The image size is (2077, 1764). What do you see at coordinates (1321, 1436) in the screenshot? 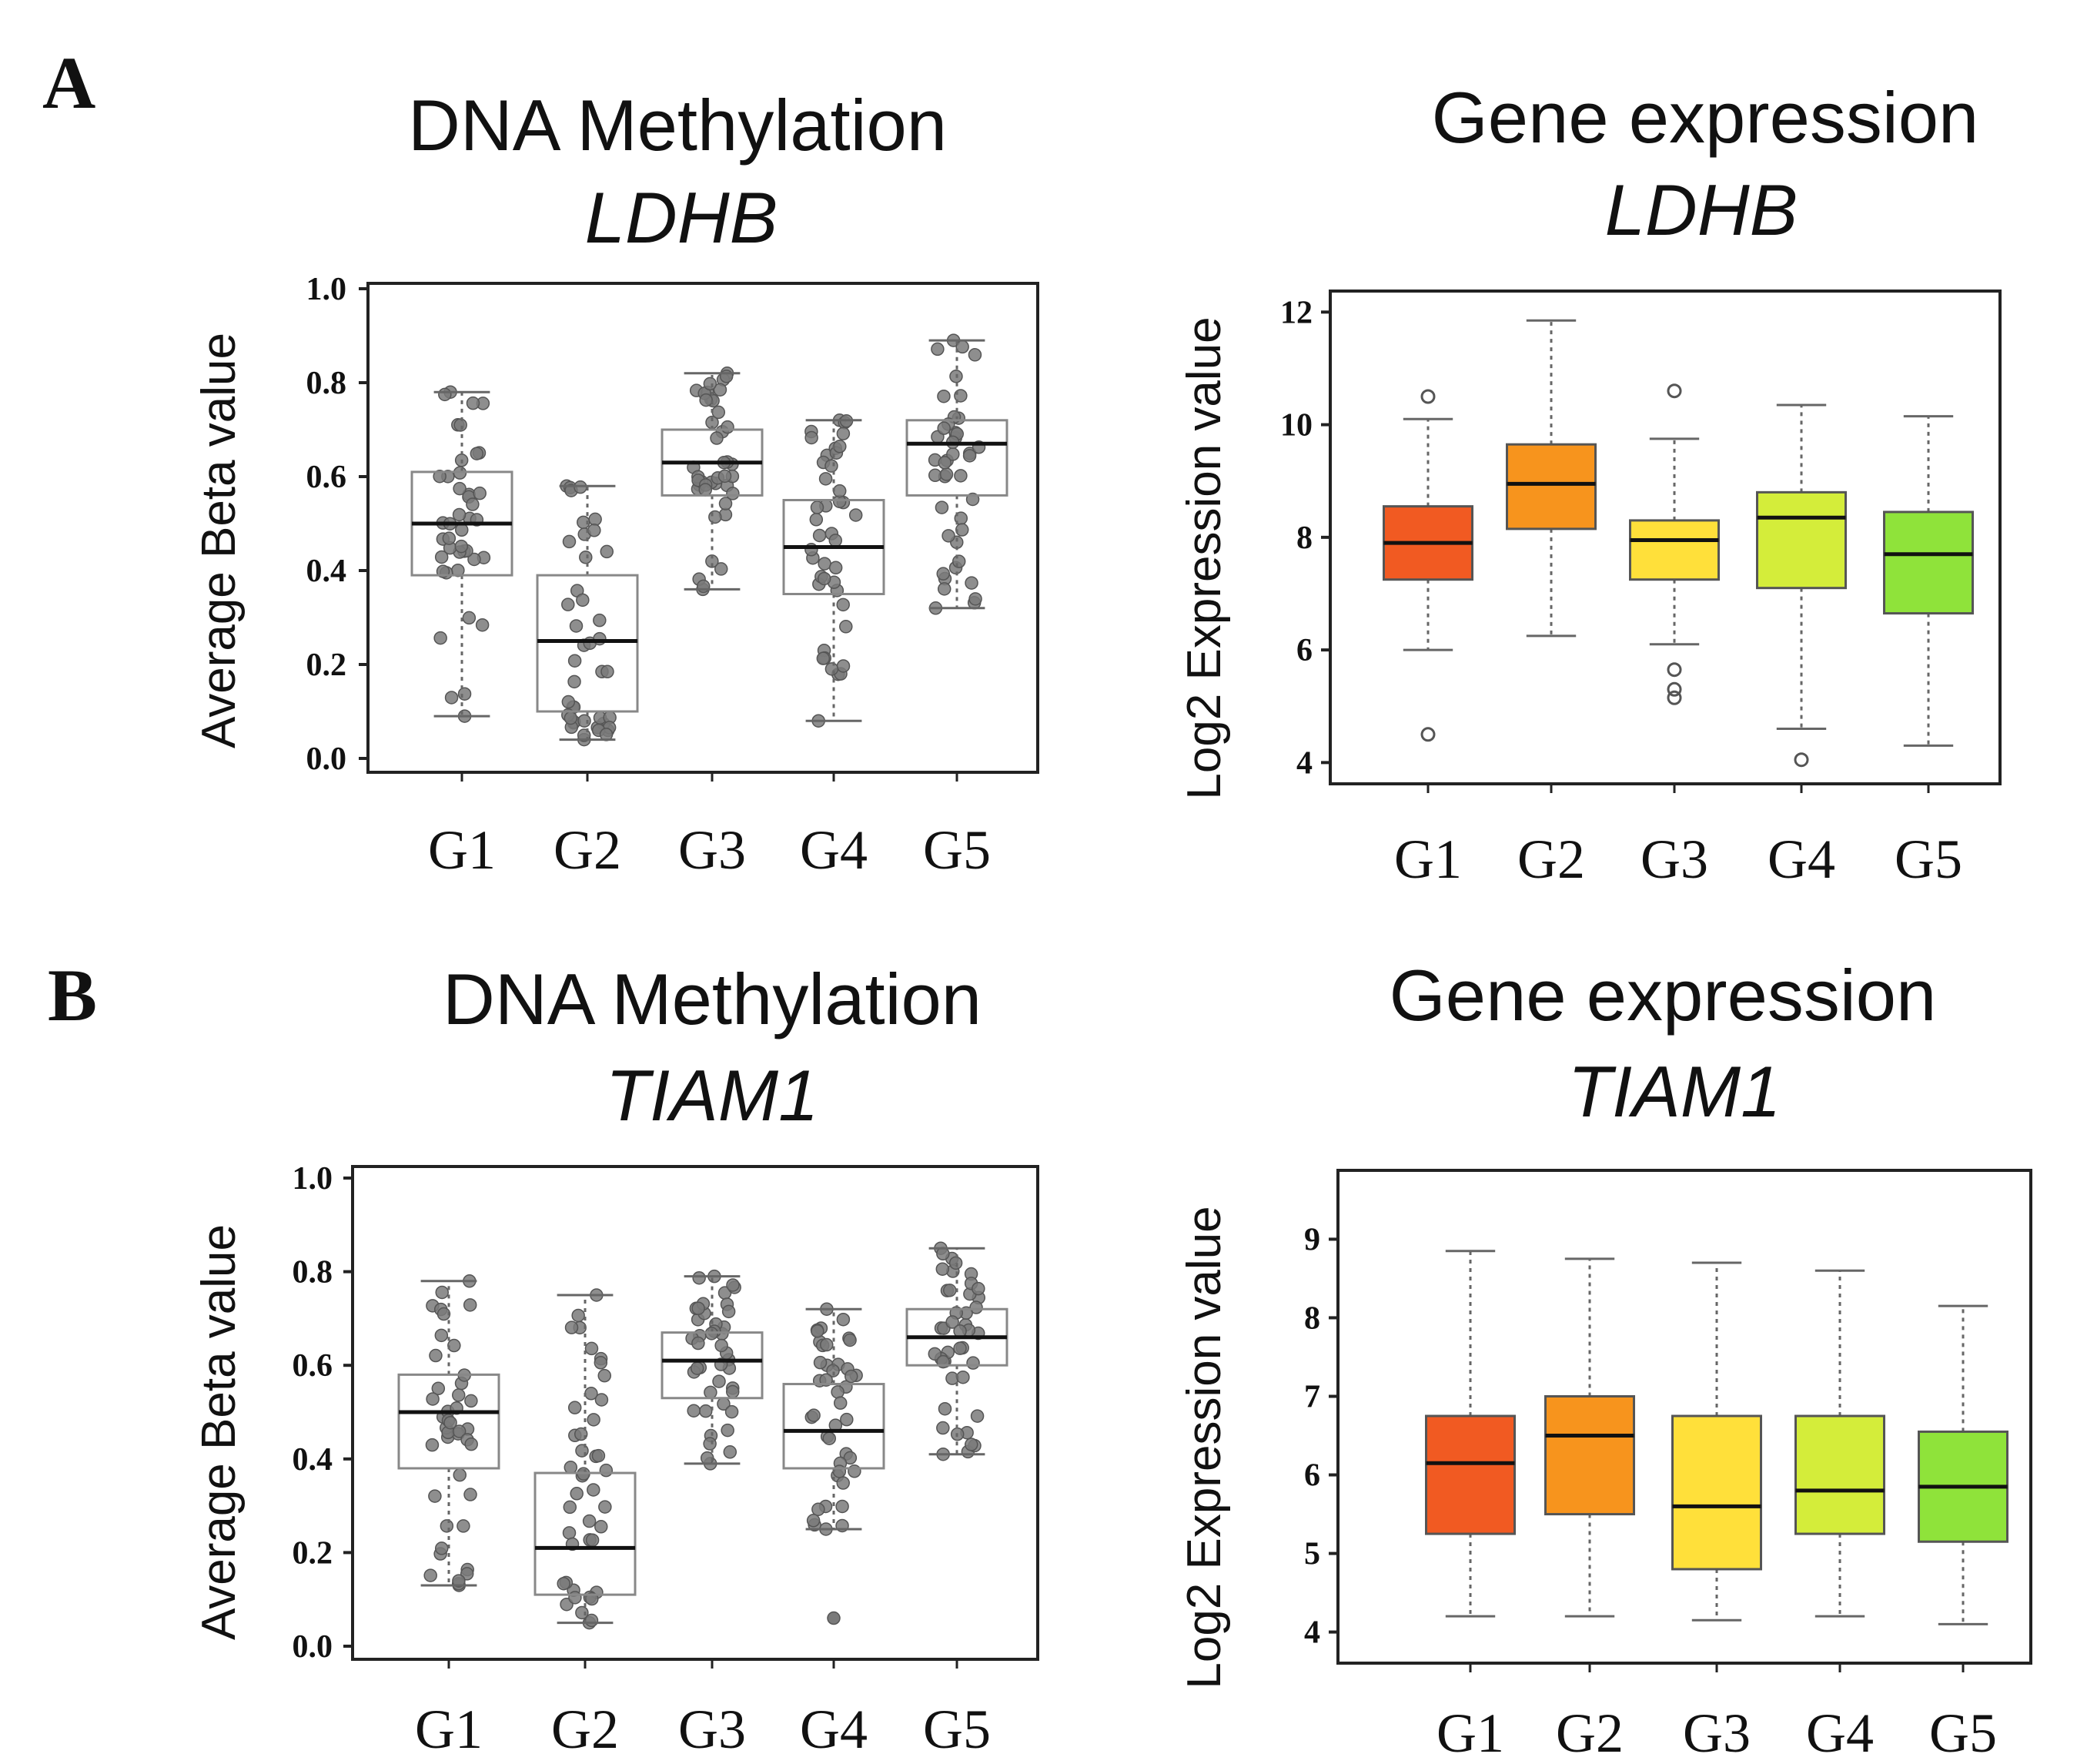
I see `y-axis-ticks: 4 5 6 7 8 9` at bounding box center [1321, 1436].